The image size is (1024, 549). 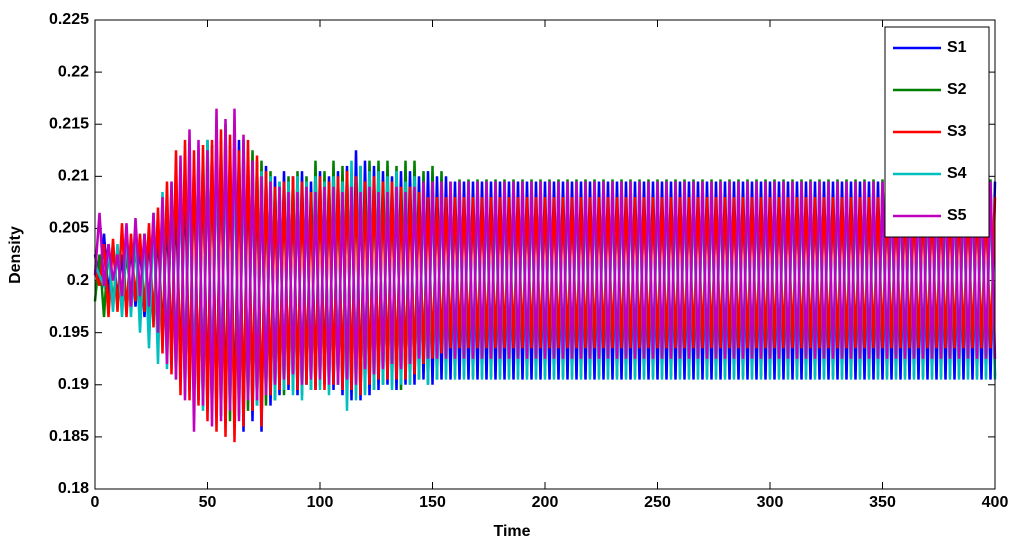 What do you see at coordinates (545, 502) in the screenshot?
I see `x-tick-label: 200` at bounding box center [545, 502].